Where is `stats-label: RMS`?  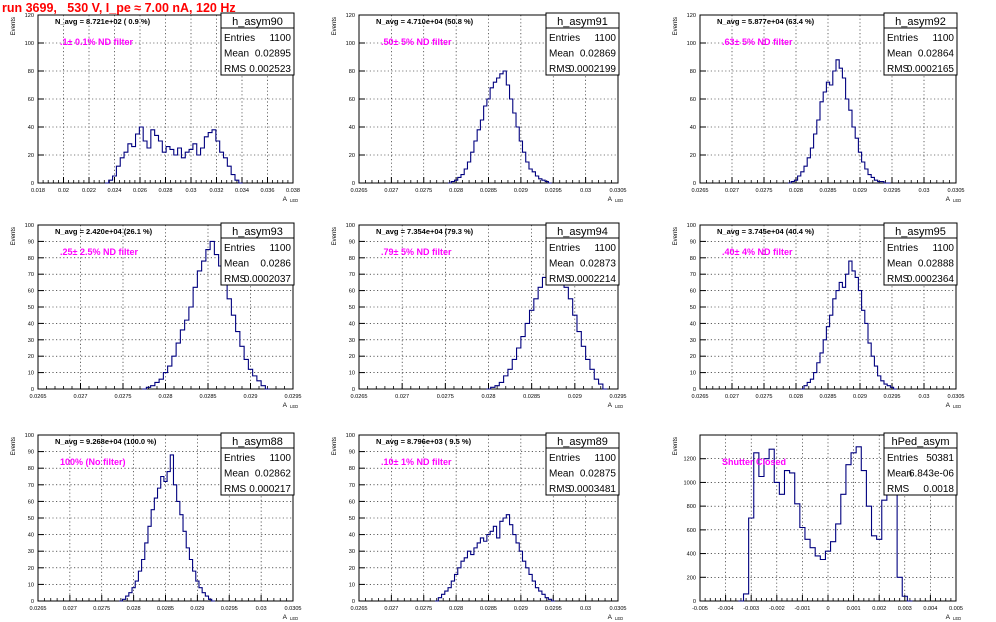 stats-label: RMS is located at coordinates (898, 489).